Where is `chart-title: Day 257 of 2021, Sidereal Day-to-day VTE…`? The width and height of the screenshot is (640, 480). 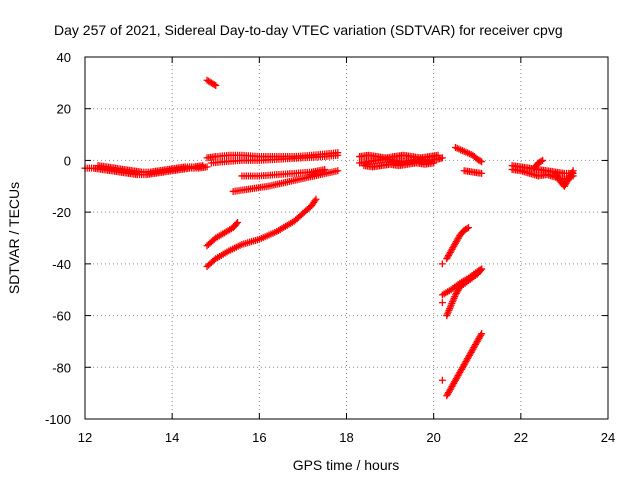 chart-title: Day 257 of 2021, Sidereal Day-to-day VTE… is located at coordinates (308, 30).